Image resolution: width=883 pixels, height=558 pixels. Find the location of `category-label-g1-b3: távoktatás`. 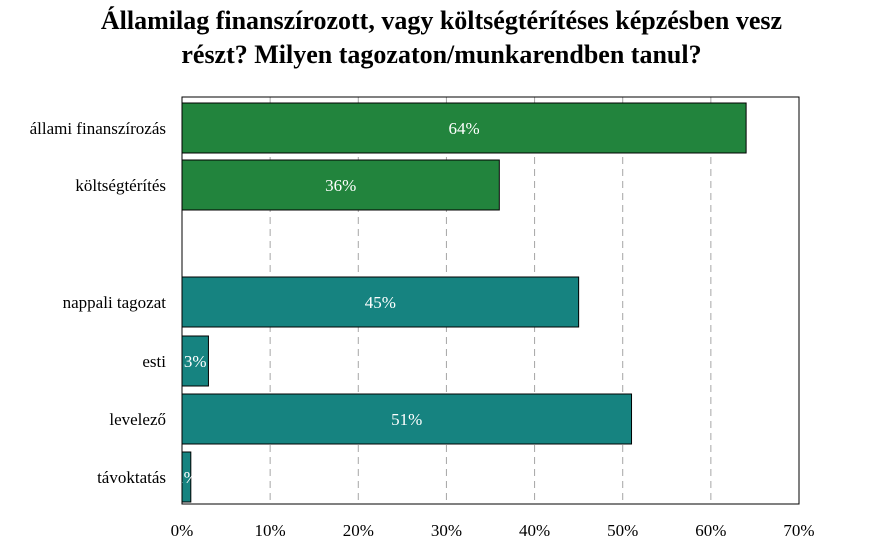

category-label-g1-b3: távoktatás is located at coordinates (131, 477).